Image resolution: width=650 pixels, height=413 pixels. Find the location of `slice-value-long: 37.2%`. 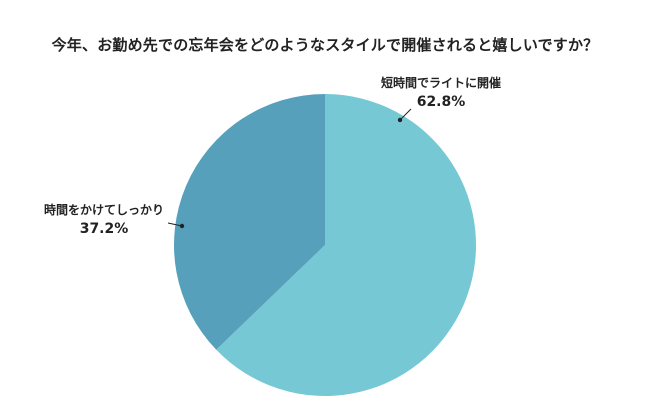

slice-value-long: 37.2% is located at coordinates (104, 229).